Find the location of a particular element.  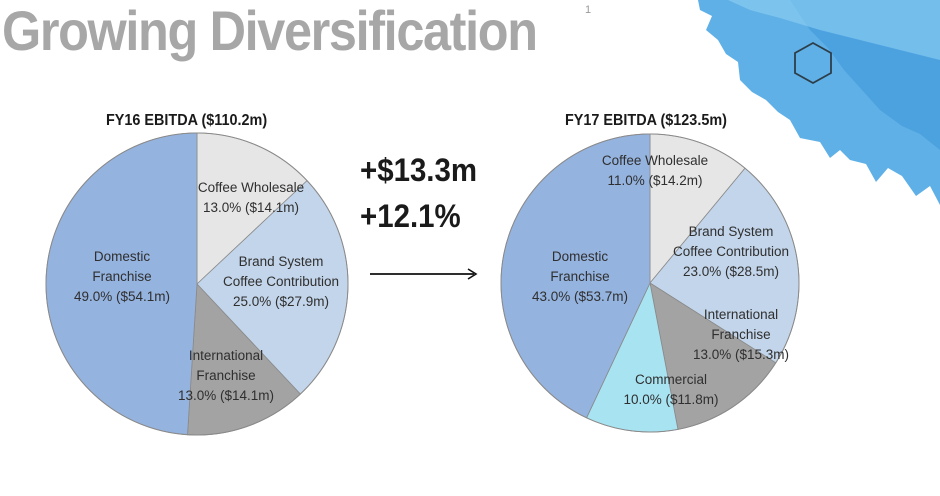

splash-light is located at coordinates (834, 30).